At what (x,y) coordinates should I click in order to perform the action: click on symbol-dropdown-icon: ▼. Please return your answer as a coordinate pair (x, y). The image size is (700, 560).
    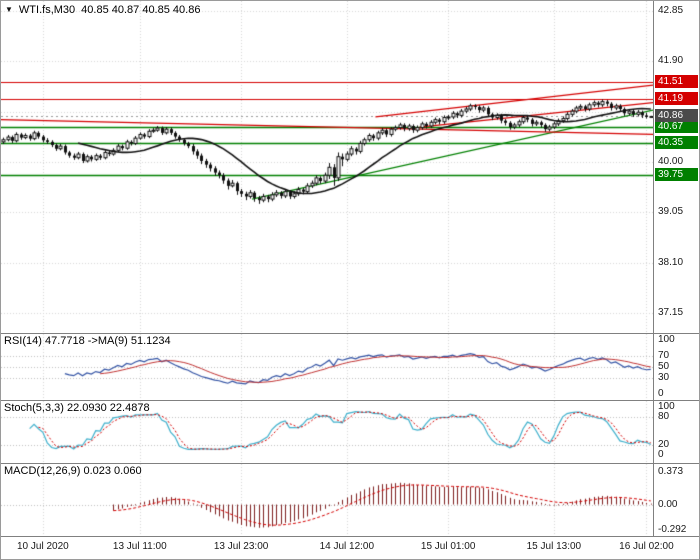
    Looking at the image, I should click on (9, 9).